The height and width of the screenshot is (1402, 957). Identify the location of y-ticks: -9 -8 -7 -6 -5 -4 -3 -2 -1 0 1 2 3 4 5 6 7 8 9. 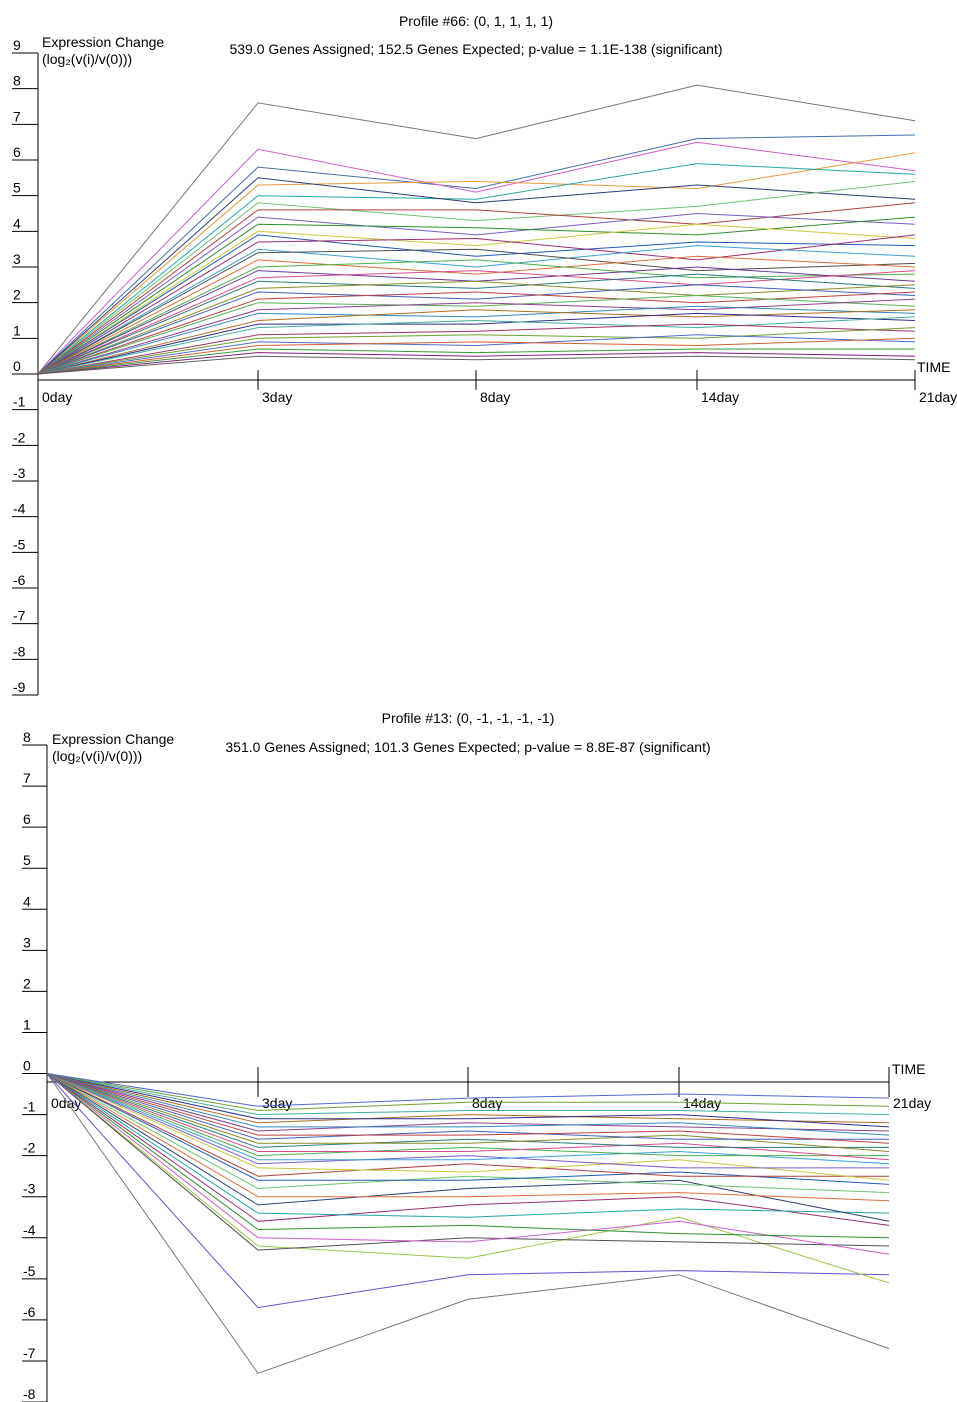
(25, 366).